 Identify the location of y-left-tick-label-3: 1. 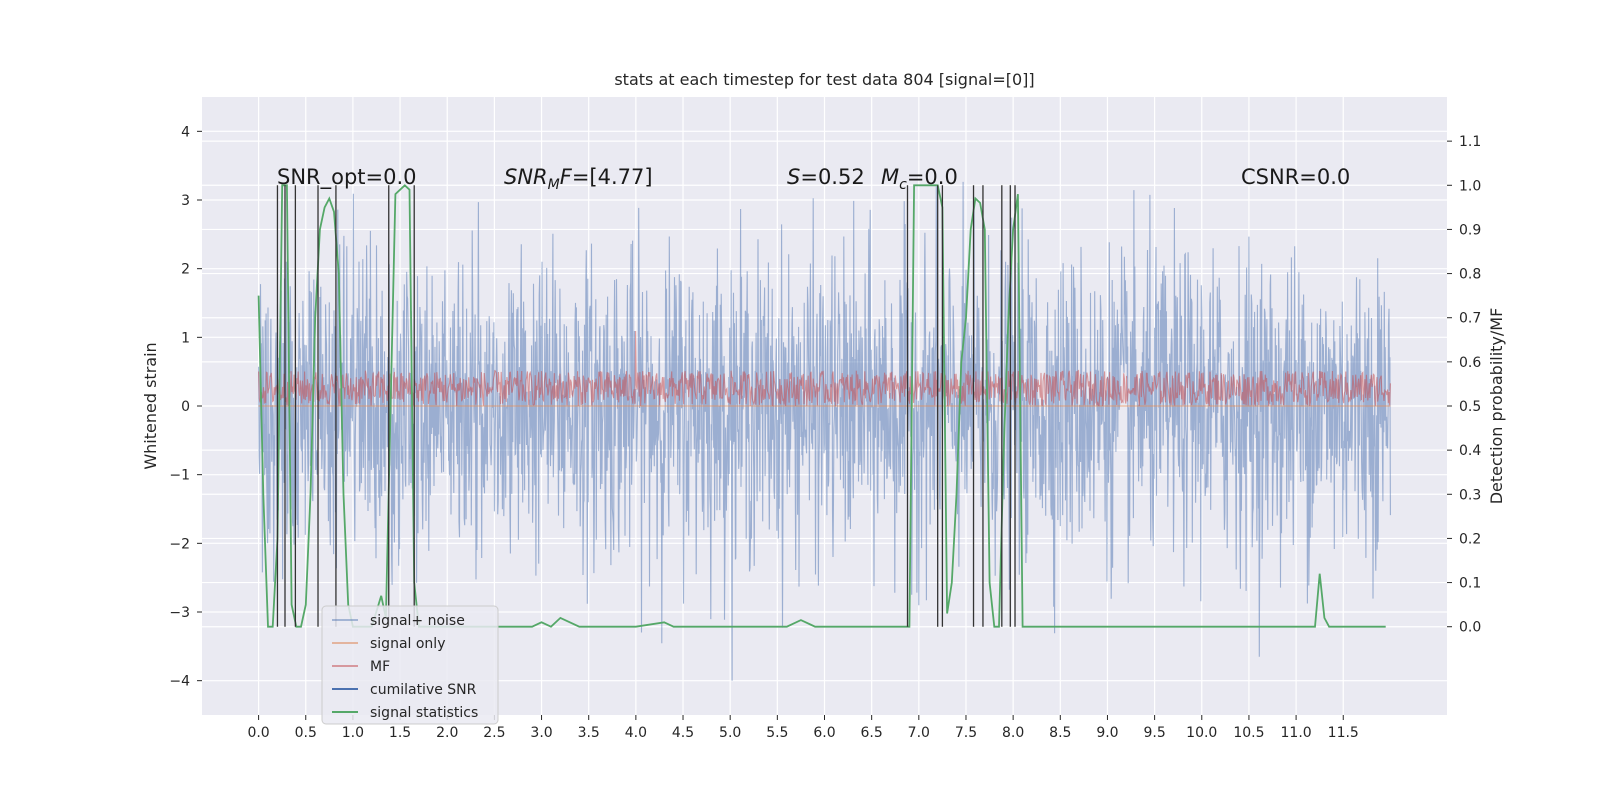
(185, 338).